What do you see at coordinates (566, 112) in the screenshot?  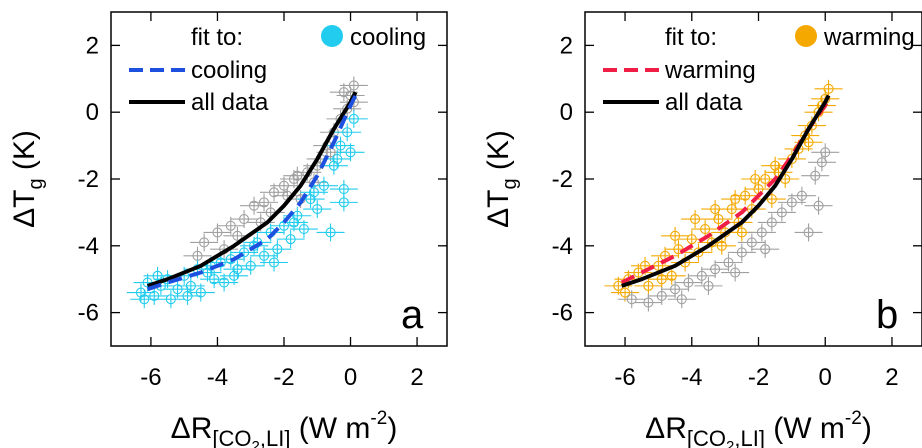 I see `y-tick-label: 0` at bounding box center [566, 112].